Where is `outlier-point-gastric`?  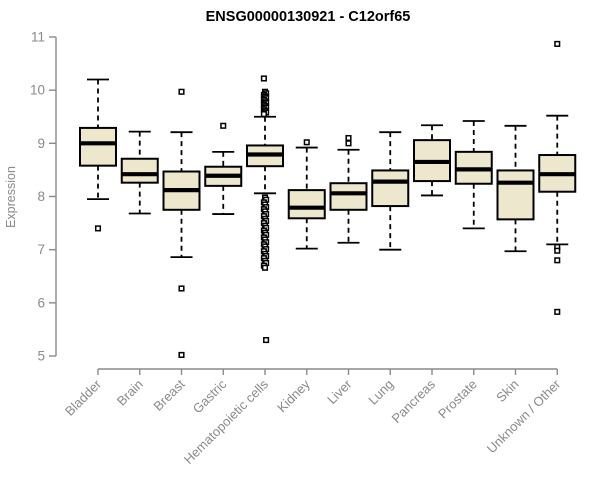 outlier-point-gastric is located at coordinates (223, 125).